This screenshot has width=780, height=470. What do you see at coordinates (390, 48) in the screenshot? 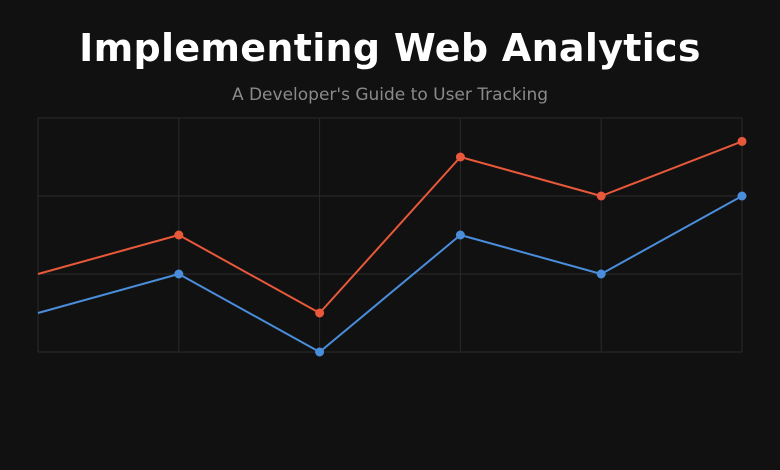
I see `chart-title: Implementing Web Analytics` at bounding box center [390, 48].